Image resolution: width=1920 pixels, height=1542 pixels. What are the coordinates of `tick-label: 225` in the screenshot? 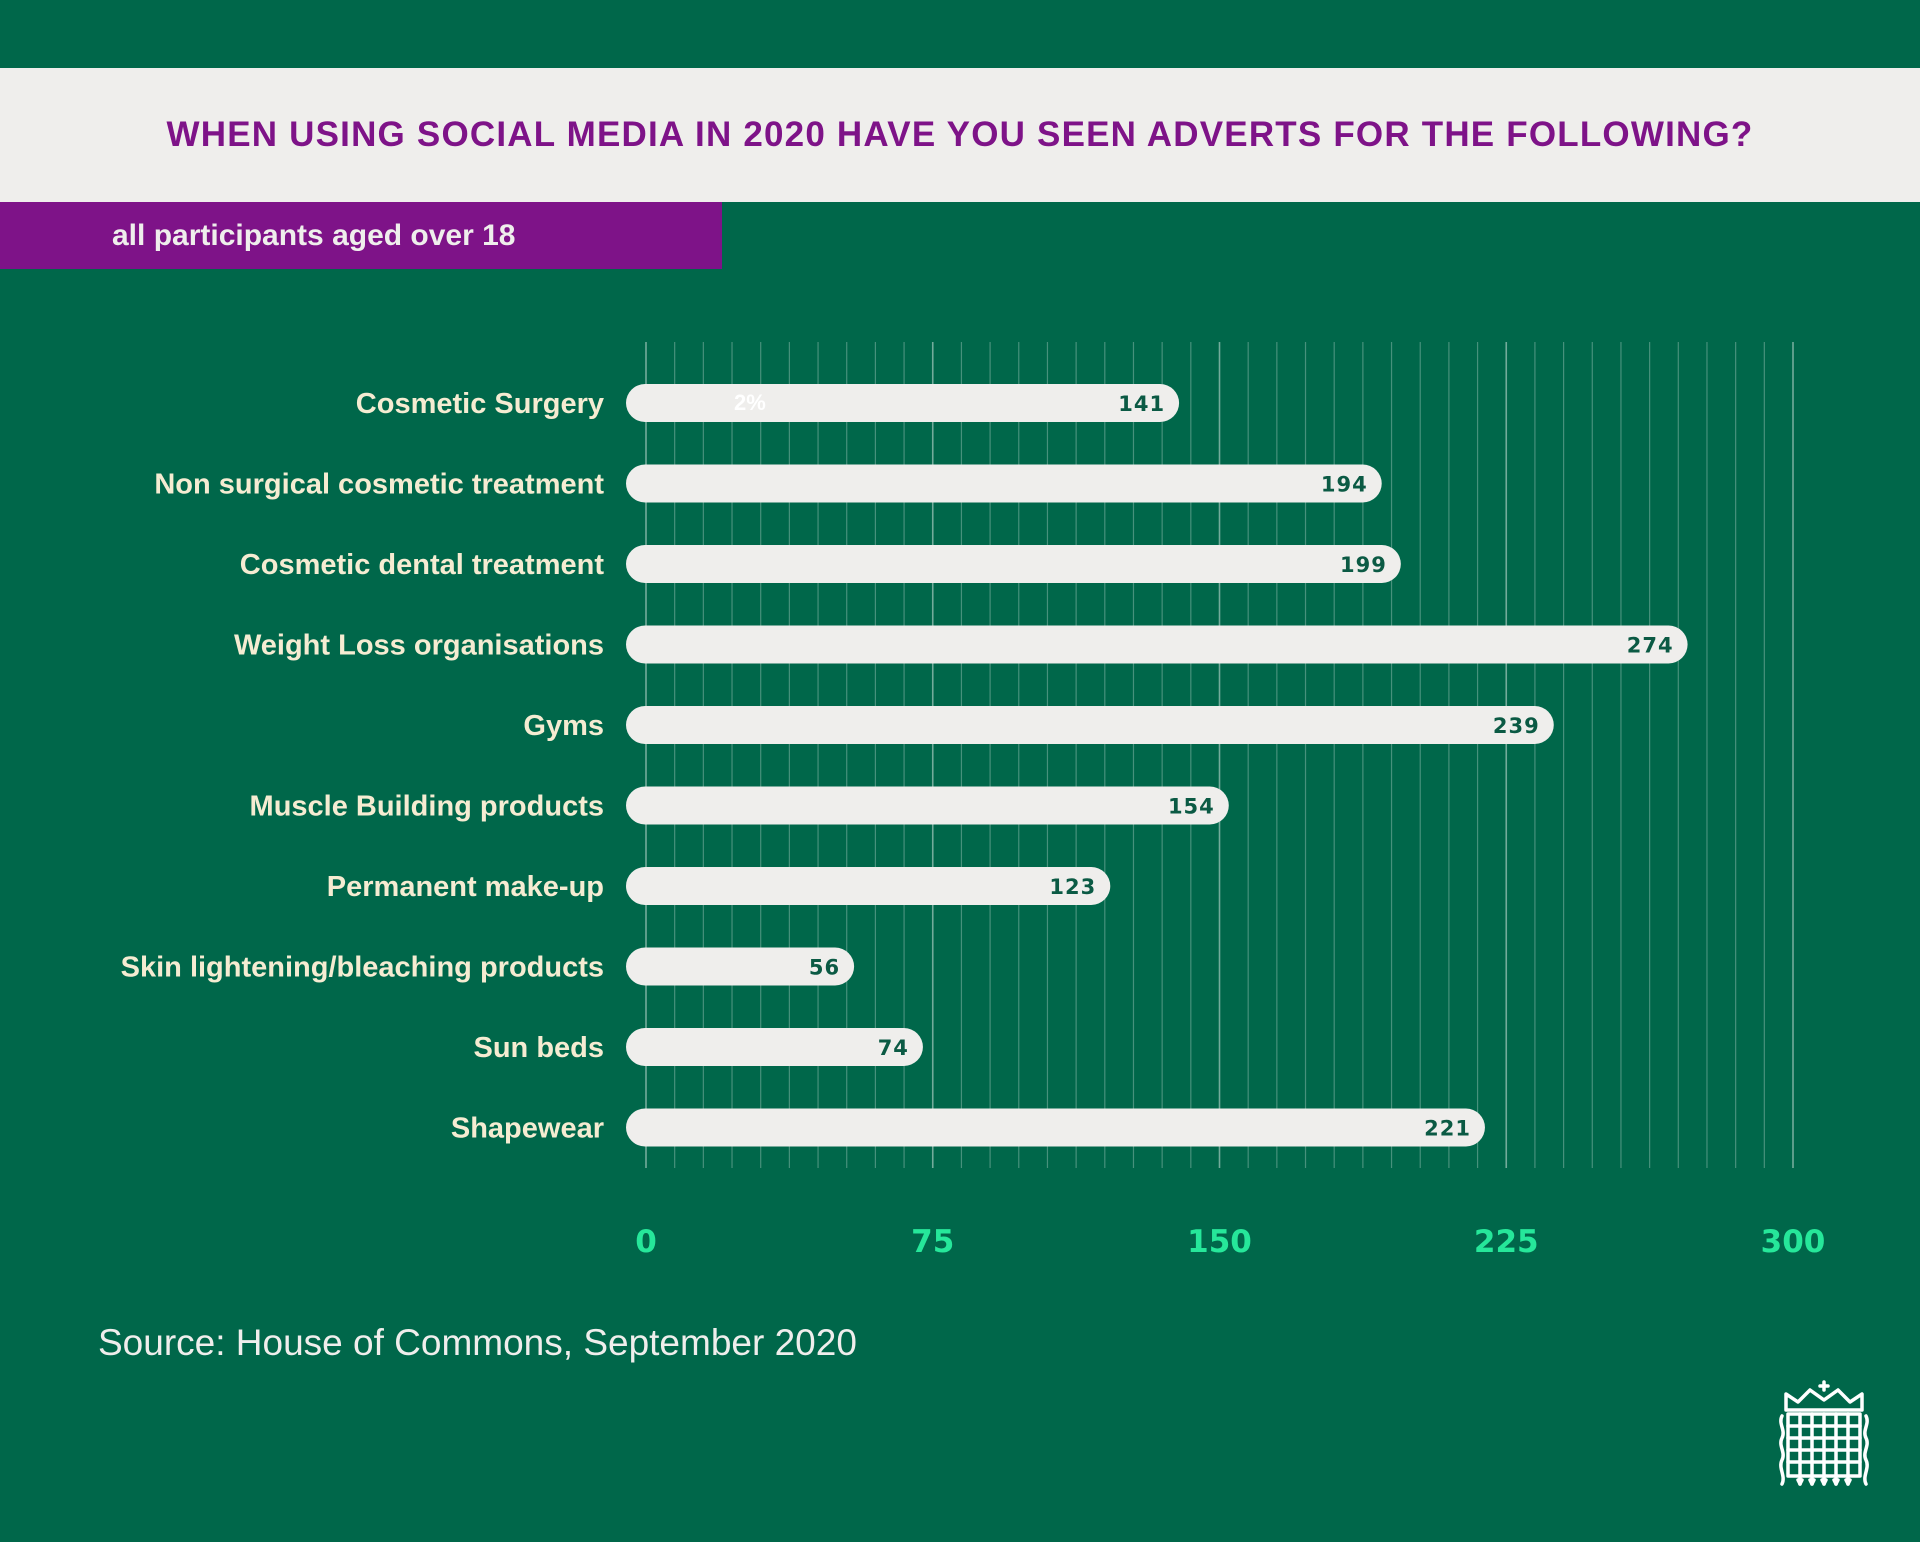 It's located at (1506, 1242).